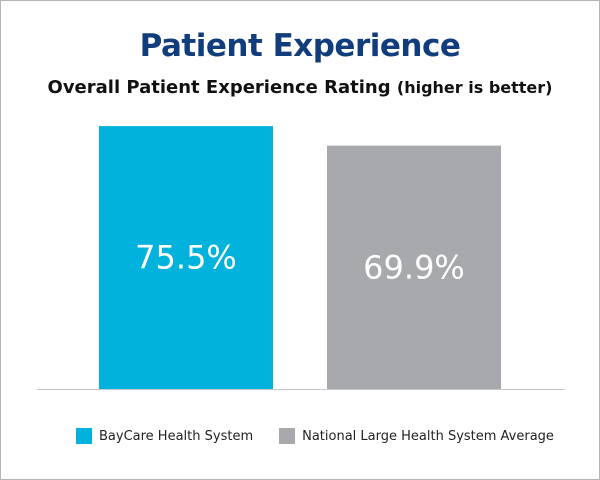 This screenshot has width=600, height=480. I want to click on legend-item-national: National Large Health System Average, so click(416, 436).